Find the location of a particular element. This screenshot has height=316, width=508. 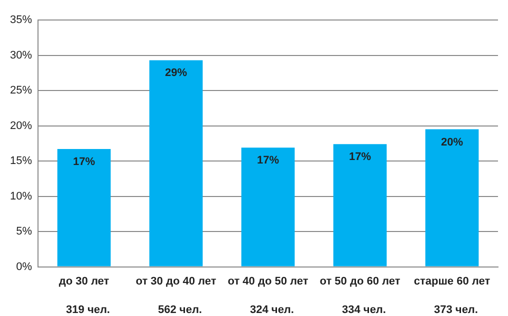

text: 324 чел. is located at coordinates (272, 310).